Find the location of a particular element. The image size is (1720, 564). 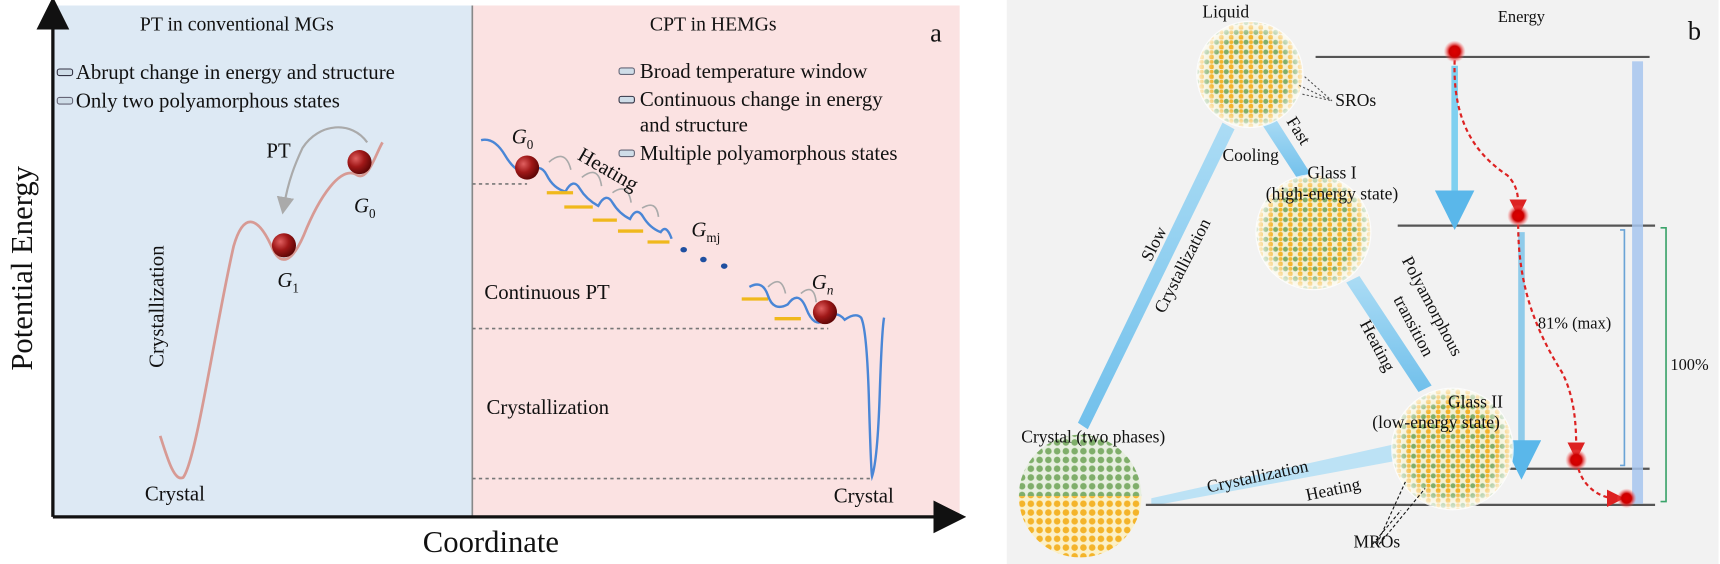

legend-text: Broad temperature window is located at coordinates (754, 71).